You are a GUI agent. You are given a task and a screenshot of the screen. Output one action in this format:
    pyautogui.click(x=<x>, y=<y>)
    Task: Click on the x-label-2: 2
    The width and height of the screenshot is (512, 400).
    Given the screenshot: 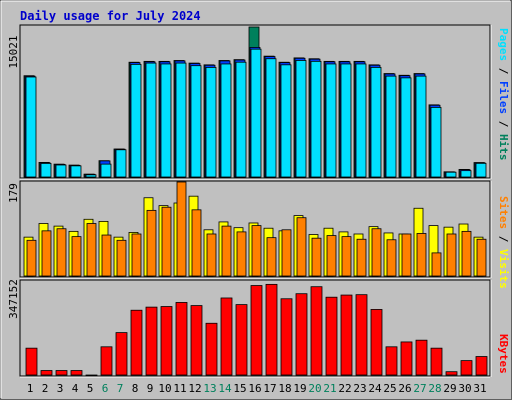 What is the action you would take?
    pyautogui.click(x=45, y=388)
    